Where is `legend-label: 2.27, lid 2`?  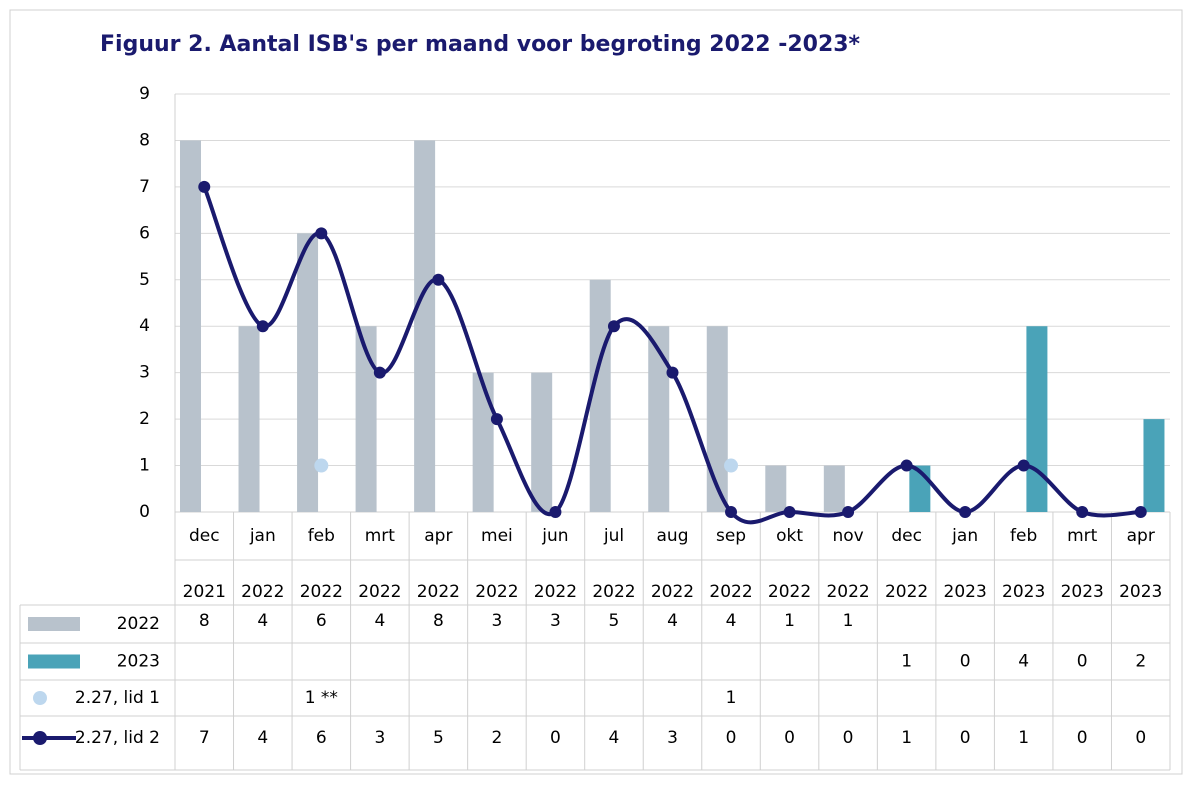 legend-label: 2.27, lid 2 is located at coordinates (117, 738).